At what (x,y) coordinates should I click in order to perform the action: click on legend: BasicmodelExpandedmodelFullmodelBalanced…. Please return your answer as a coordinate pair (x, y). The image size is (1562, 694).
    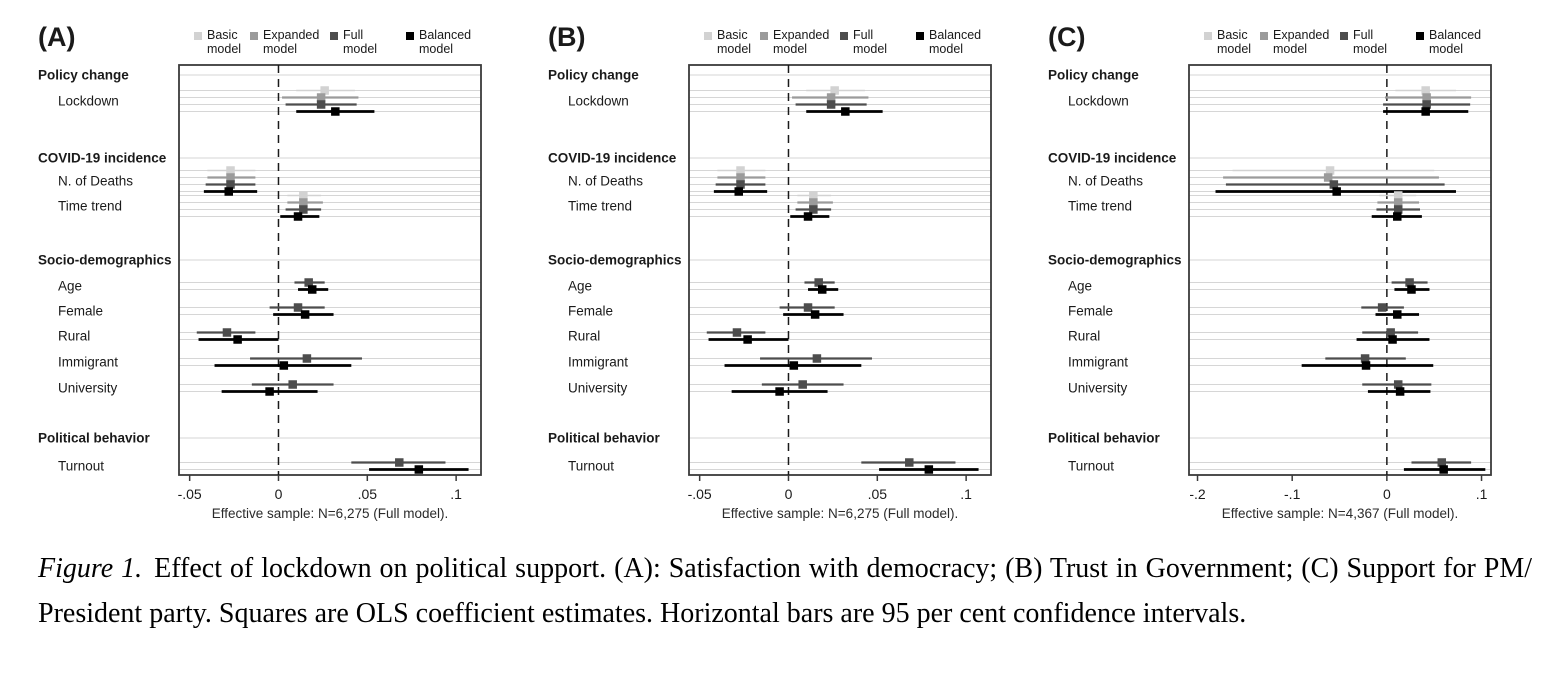
    Looking at the image, I should click on (842, 42).